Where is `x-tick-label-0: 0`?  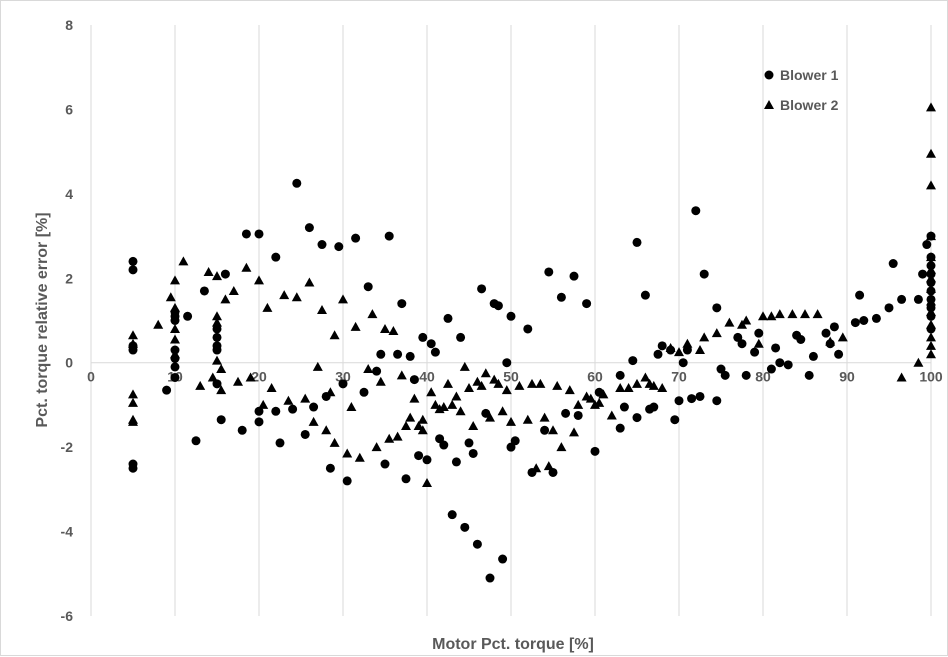 x-tick-label-0: 0 is located at coordinates (91, 377).